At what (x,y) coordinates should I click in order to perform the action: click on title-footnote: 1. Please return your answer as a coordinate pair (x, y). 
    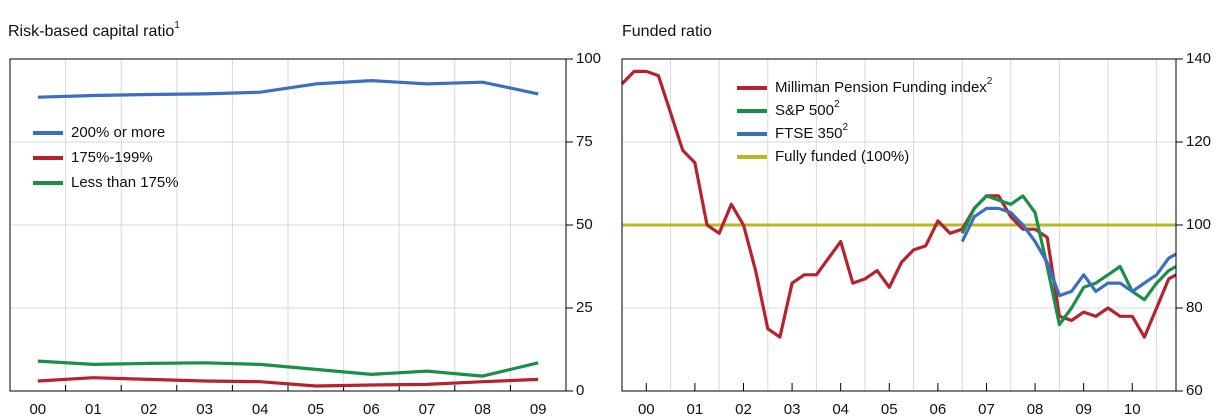
    Looking at the image, I should click on (177, 25).